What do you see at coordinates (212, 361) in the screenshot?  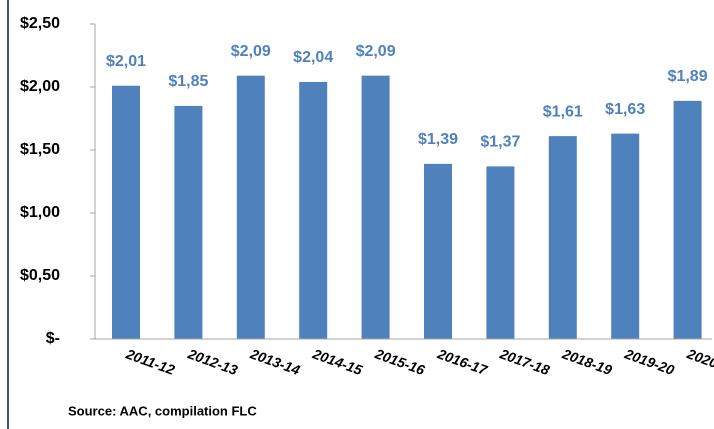 I see `x-tick-label: 2012-13` at bounding box center [212, 361].